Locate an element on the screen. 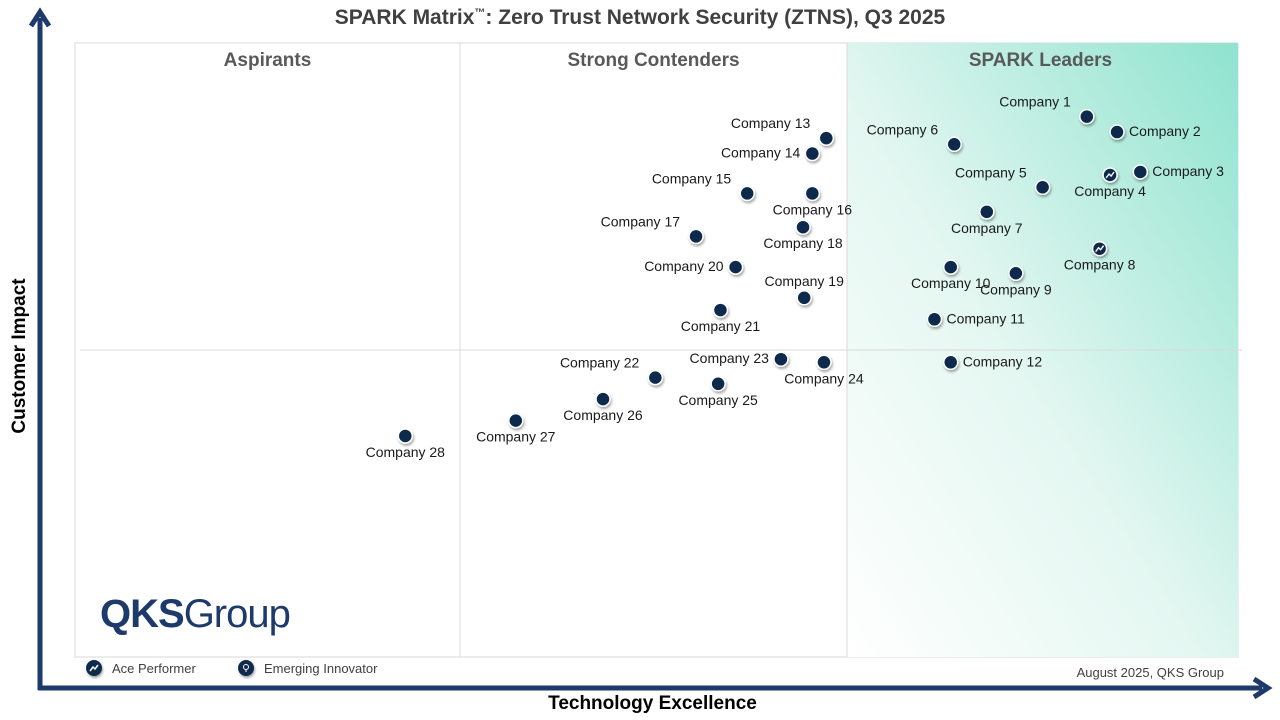  footnote: August 2025, QKS Group is located at coordinates (1150, 672).